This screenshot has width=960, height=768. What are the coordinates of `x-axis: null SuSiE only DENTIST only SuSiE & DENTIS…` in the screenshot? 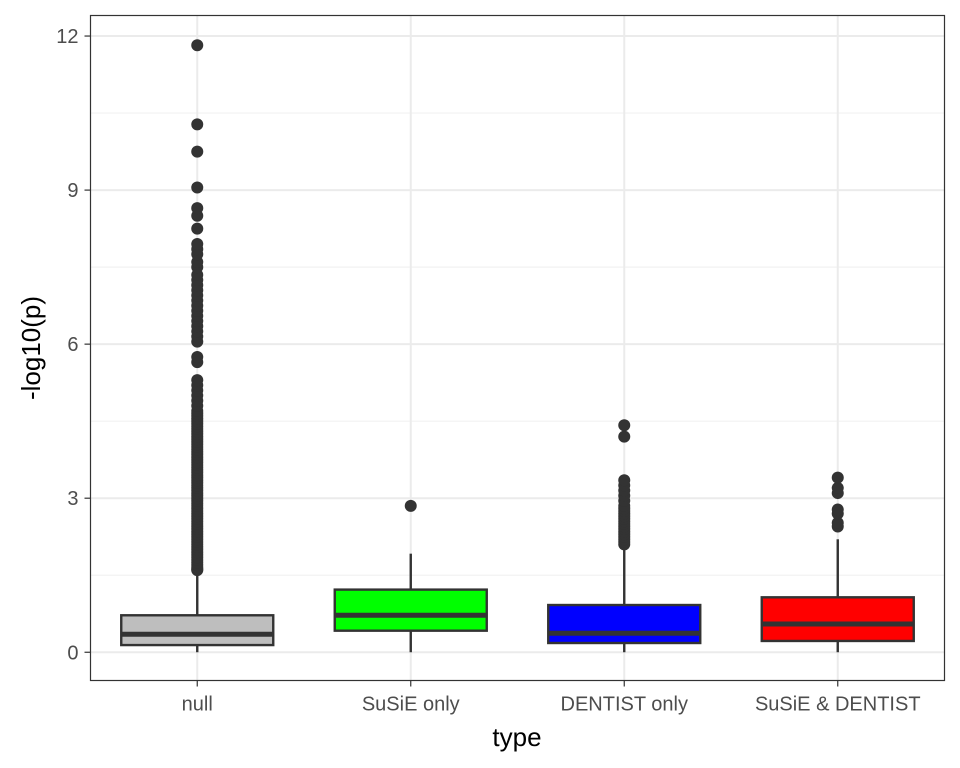 It's located at (551, 698).